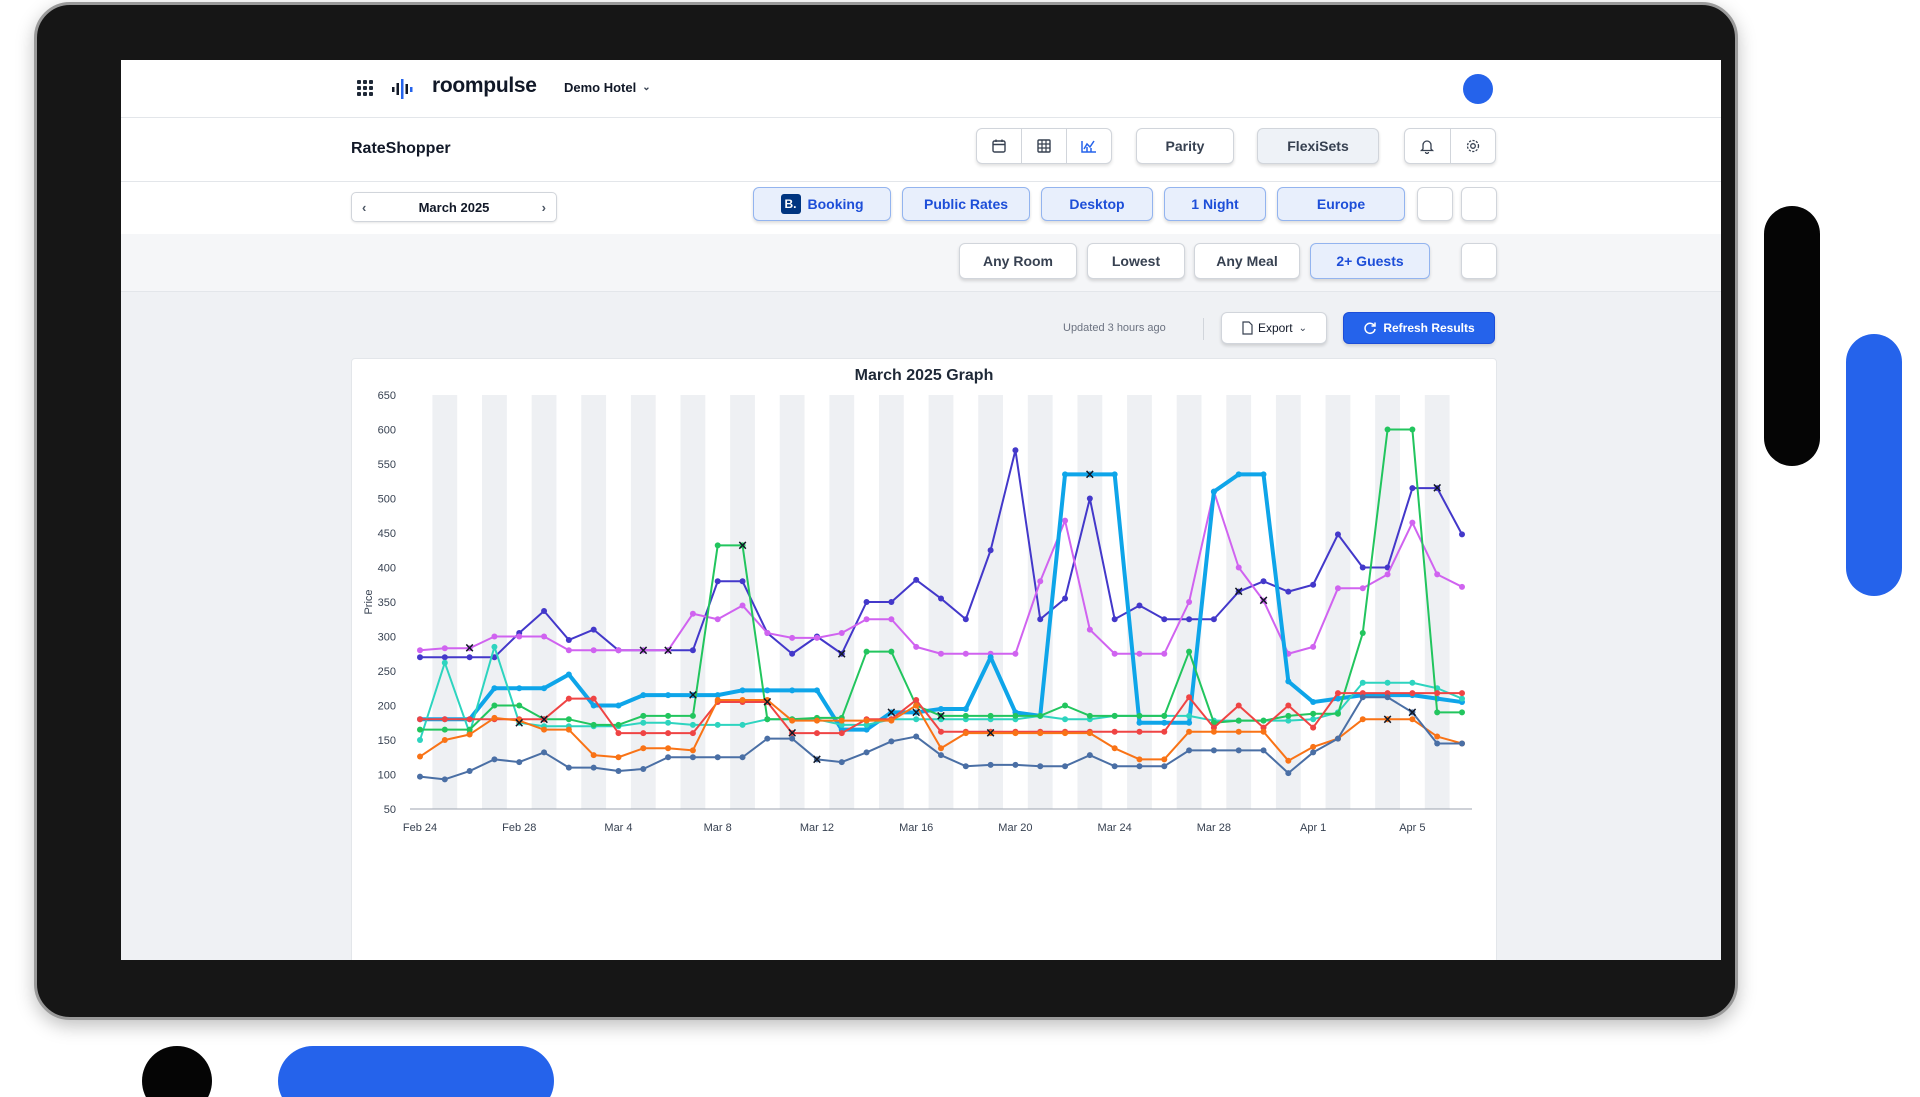 The image size is (1920, 1097). I want to click on parity-button: Parity, so click(1185, 146).